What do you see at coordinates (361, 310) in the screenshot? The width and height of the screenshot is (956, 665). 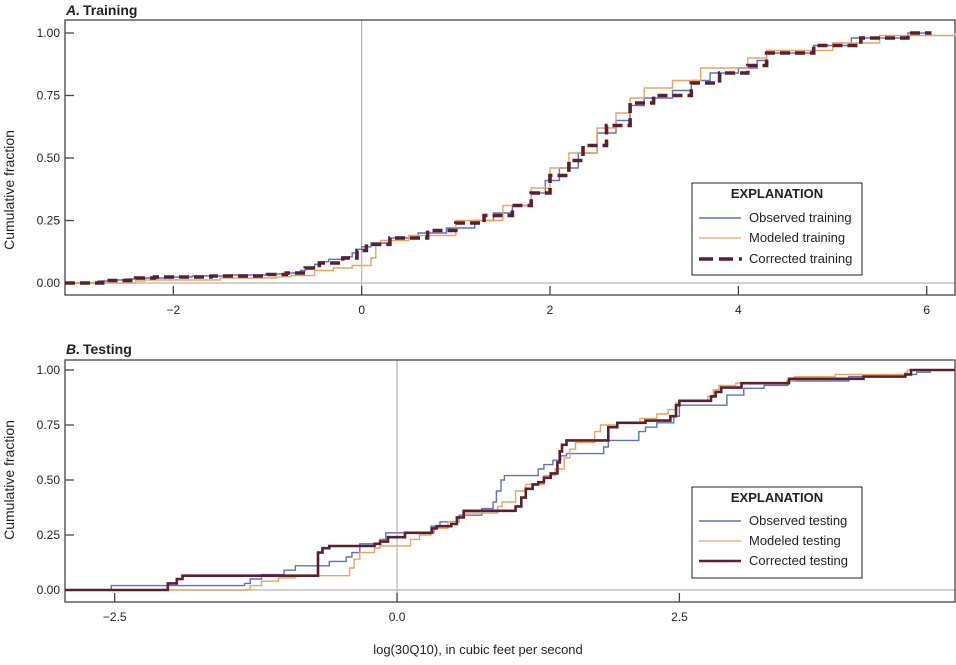 I see `x-tick-label: 0` at bounding box center [361, 310].